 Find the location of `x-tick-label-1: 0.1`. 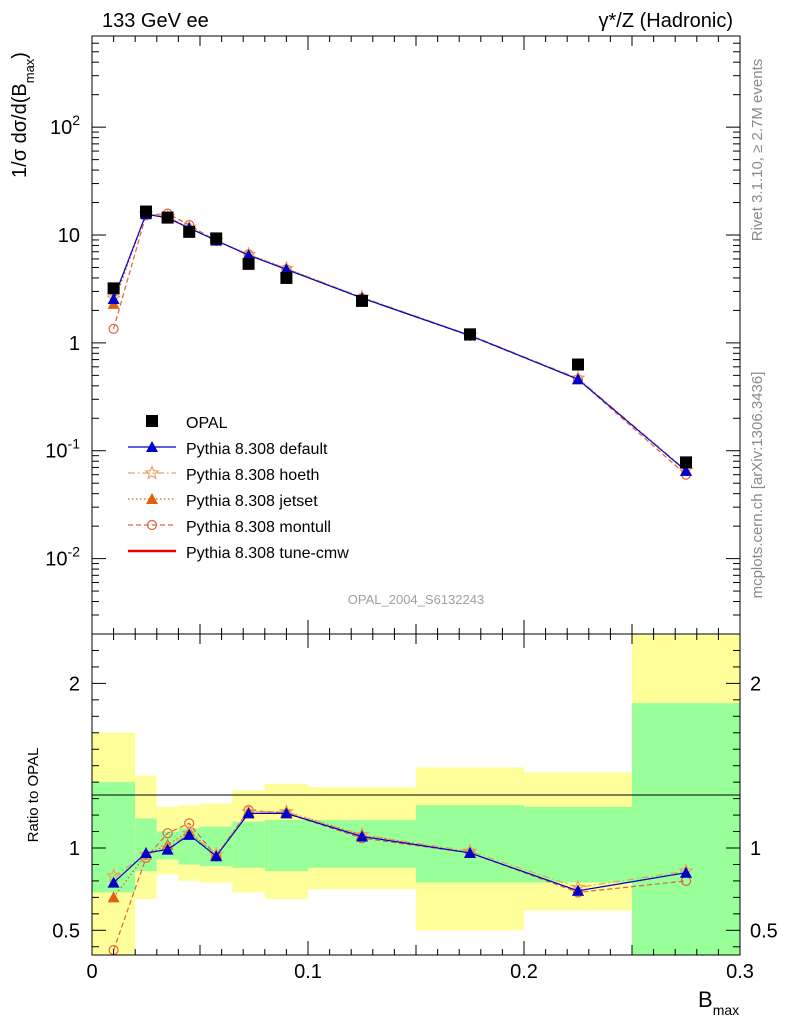

x-tick-label-1: 0.1 is located at coordinates (308, 972).